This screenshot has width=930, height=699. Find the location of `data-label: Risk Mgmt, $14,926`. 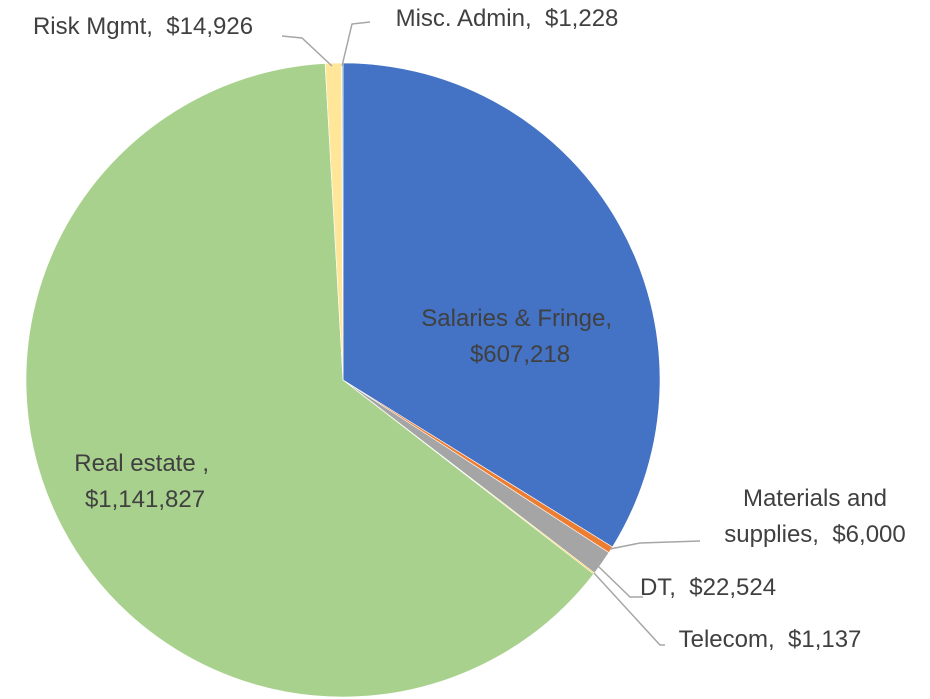

data-label: Risk Mgmt, $14,926 is located at coordinates (143, 27).